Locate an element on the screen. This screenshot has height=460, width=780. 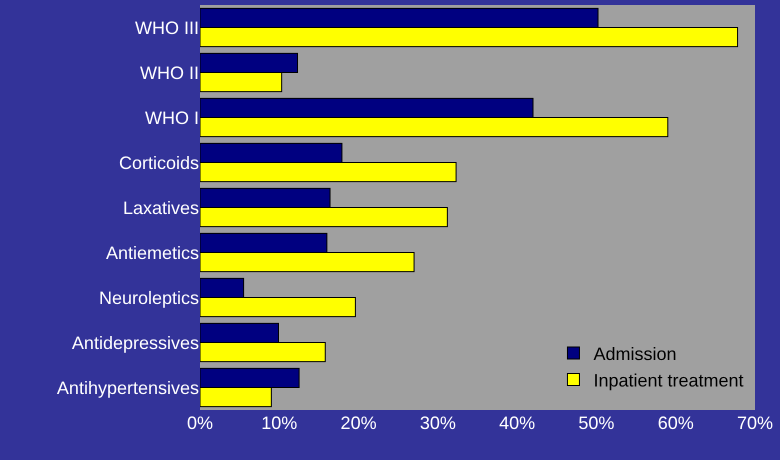
y-tick-label: WHO I is located at coordinates (172, 118).